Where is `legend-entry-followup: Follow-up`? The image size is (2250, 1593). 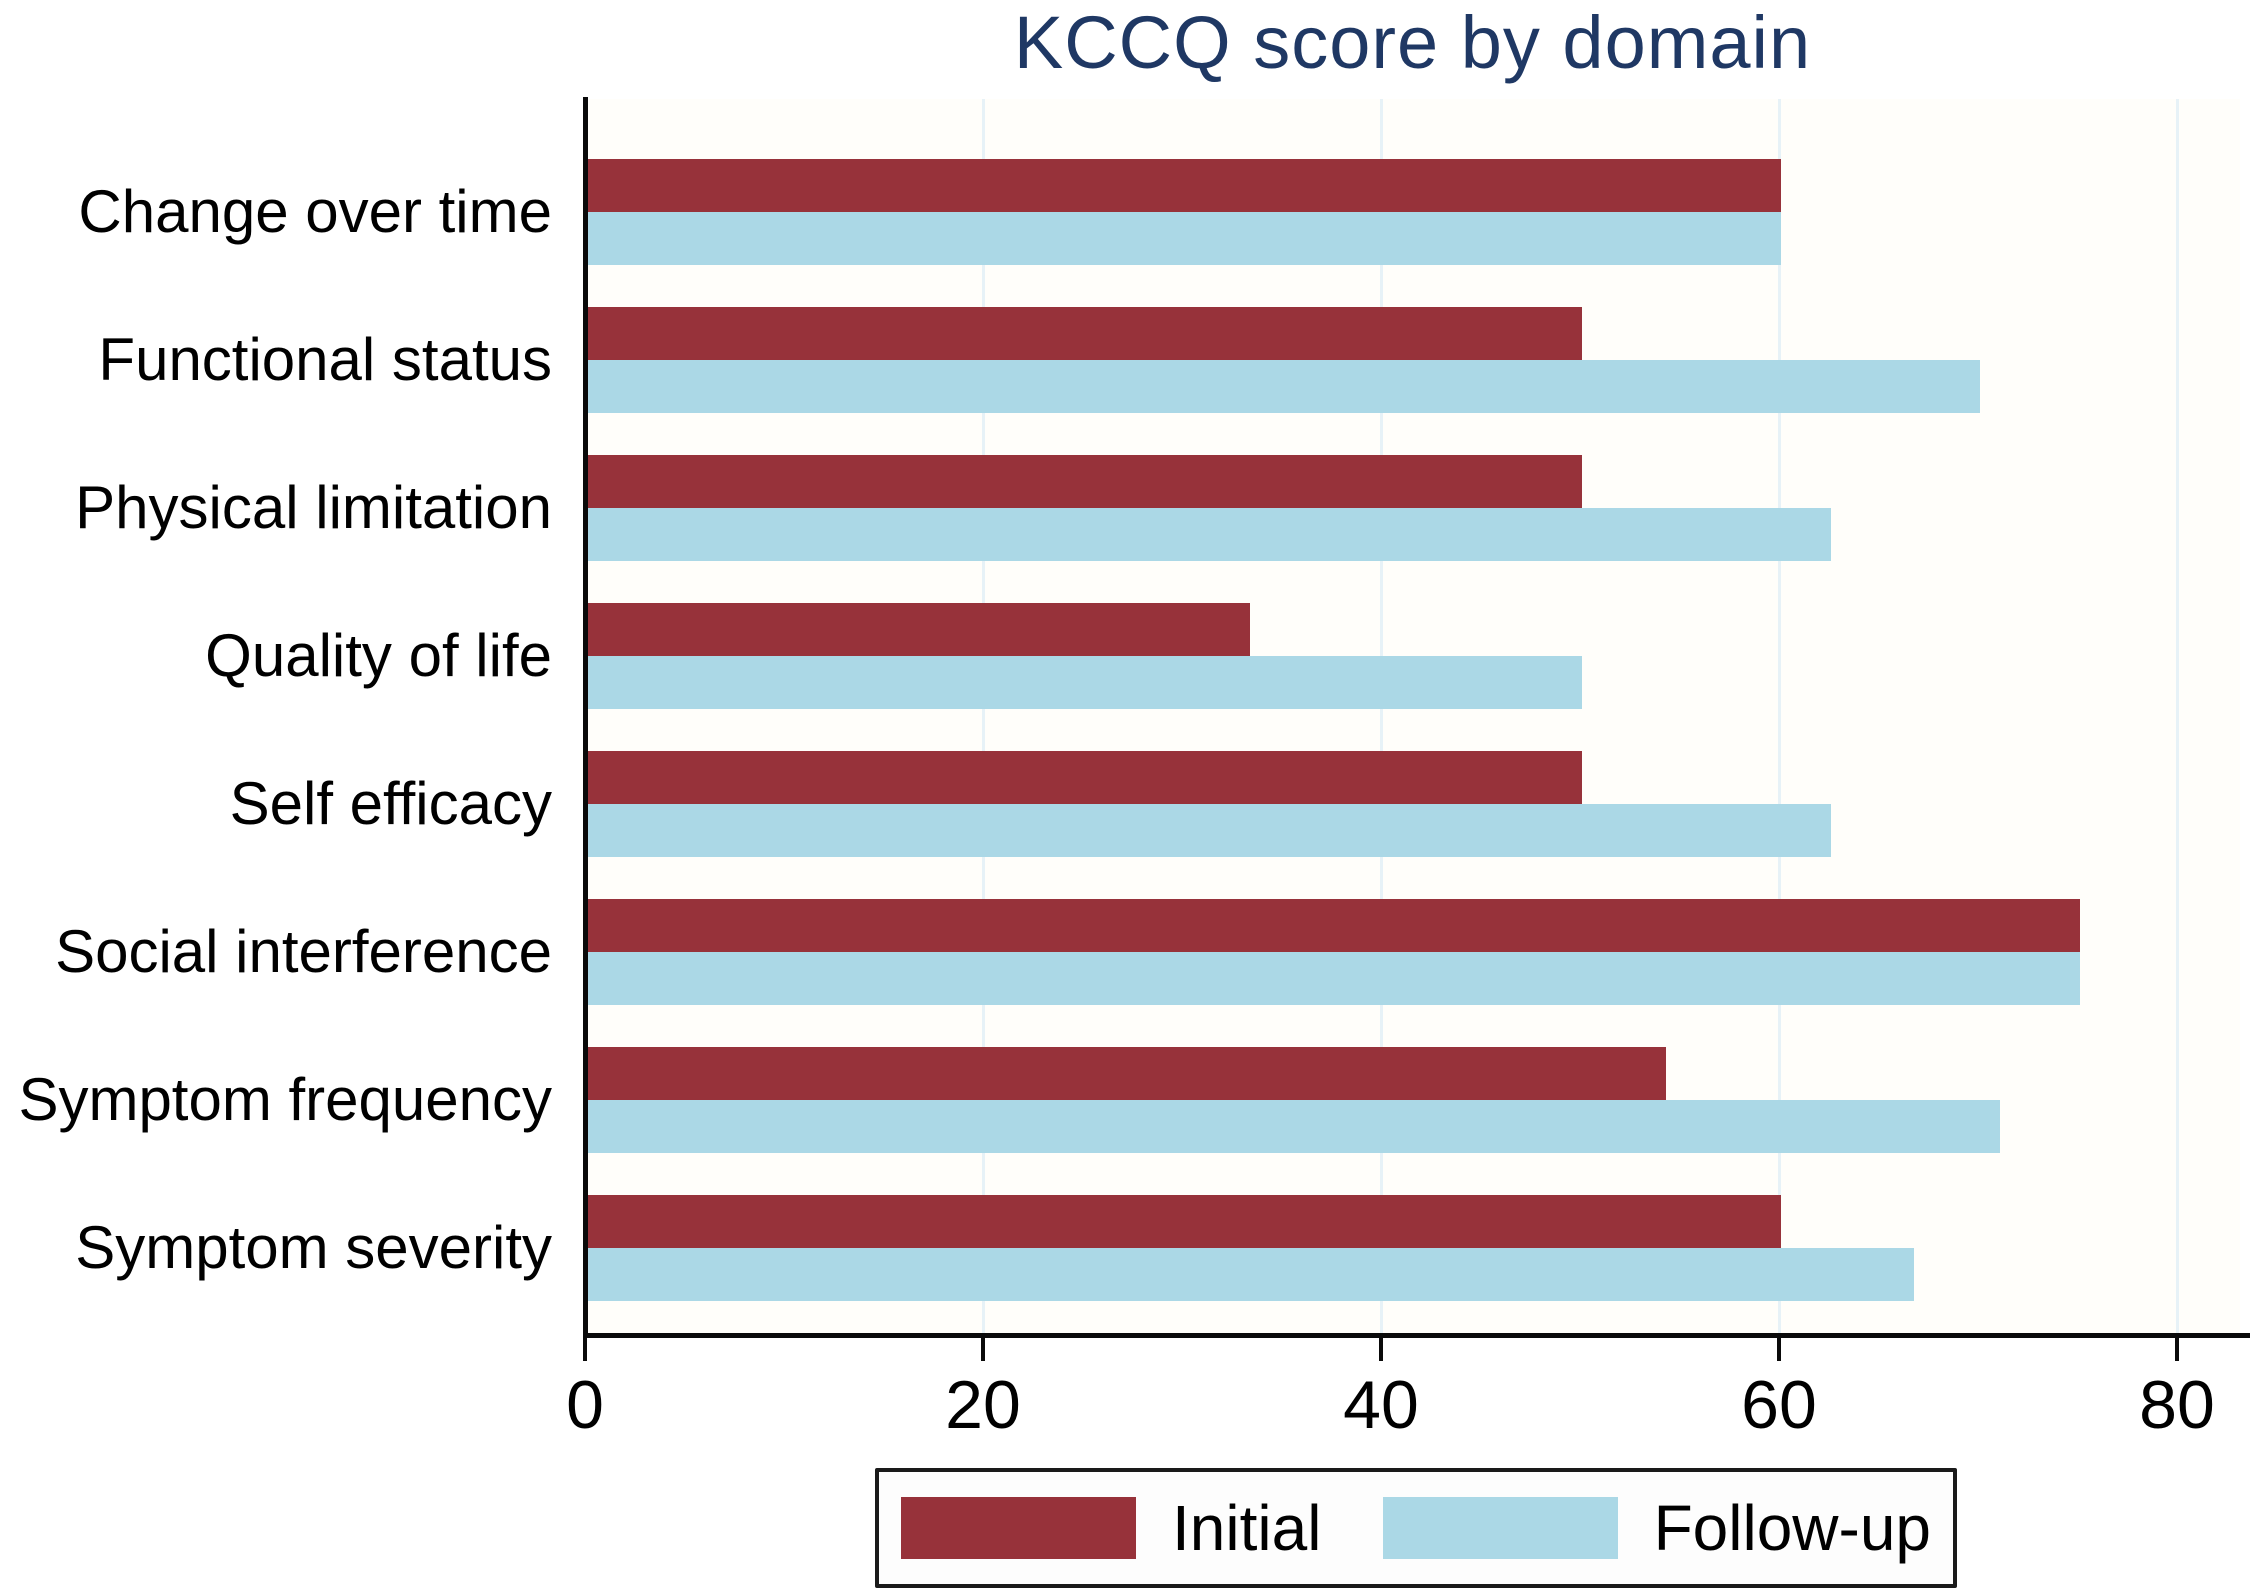
legend-entry-followup: Follow-up is located at coordinates (1656, 1528).